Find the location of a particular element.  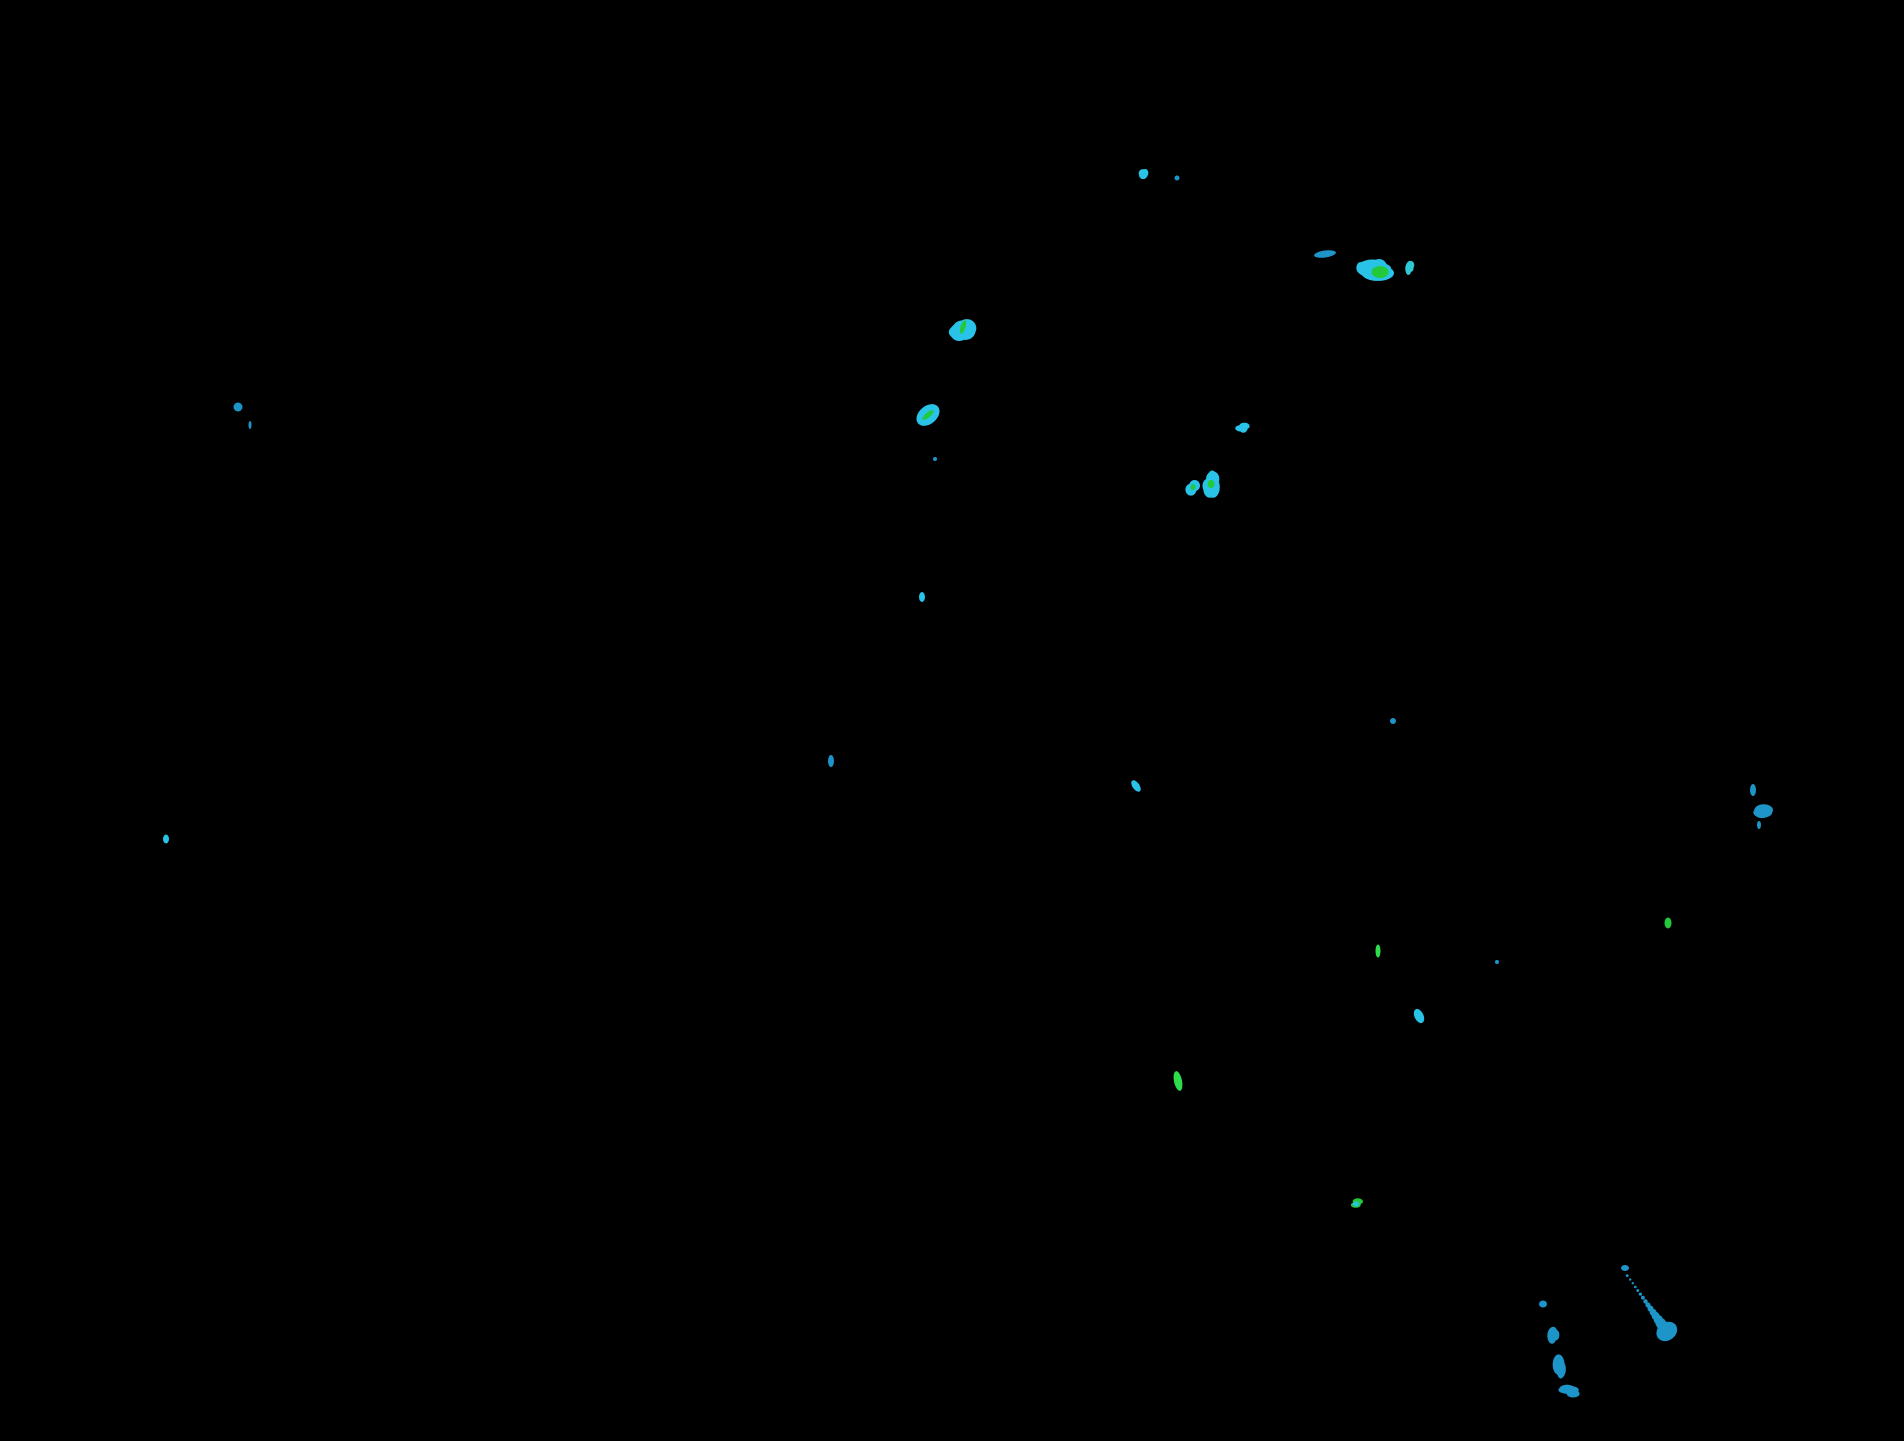

echo-e21 is located at coordinates (166, 839).